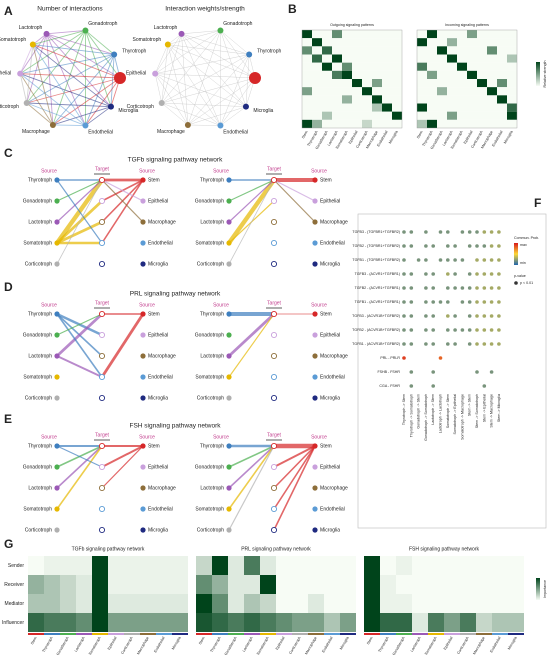 The width and height of the screenshot is (550, 661). I want to click on column-label: Gonadotroph, so click(231, 646).